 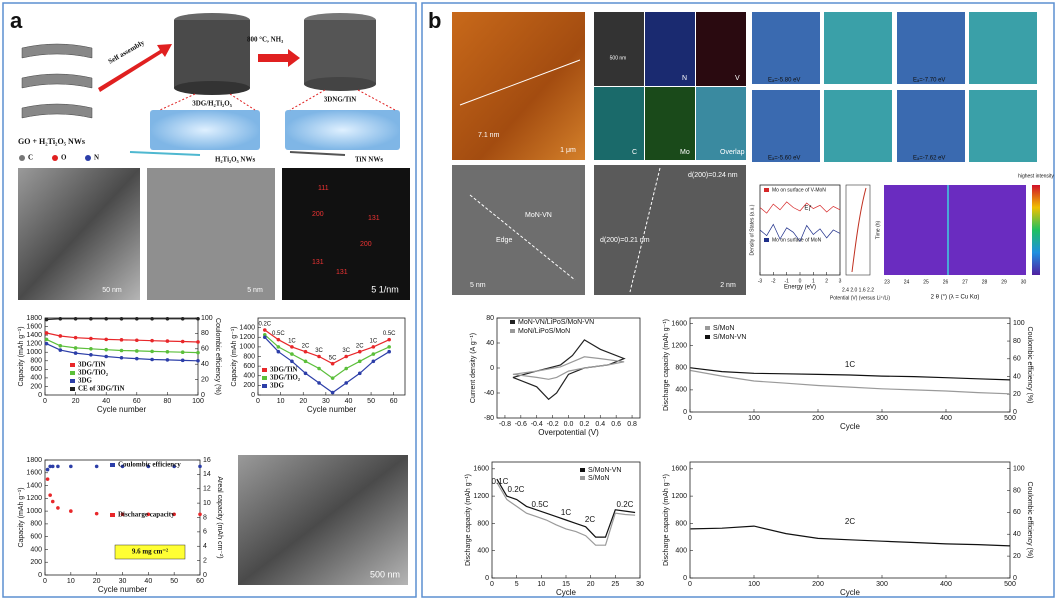 What do you see at coordinates (591, 584) in the screenshot?
I see `x-tick-label: 20` at bounding box center [591, 584].